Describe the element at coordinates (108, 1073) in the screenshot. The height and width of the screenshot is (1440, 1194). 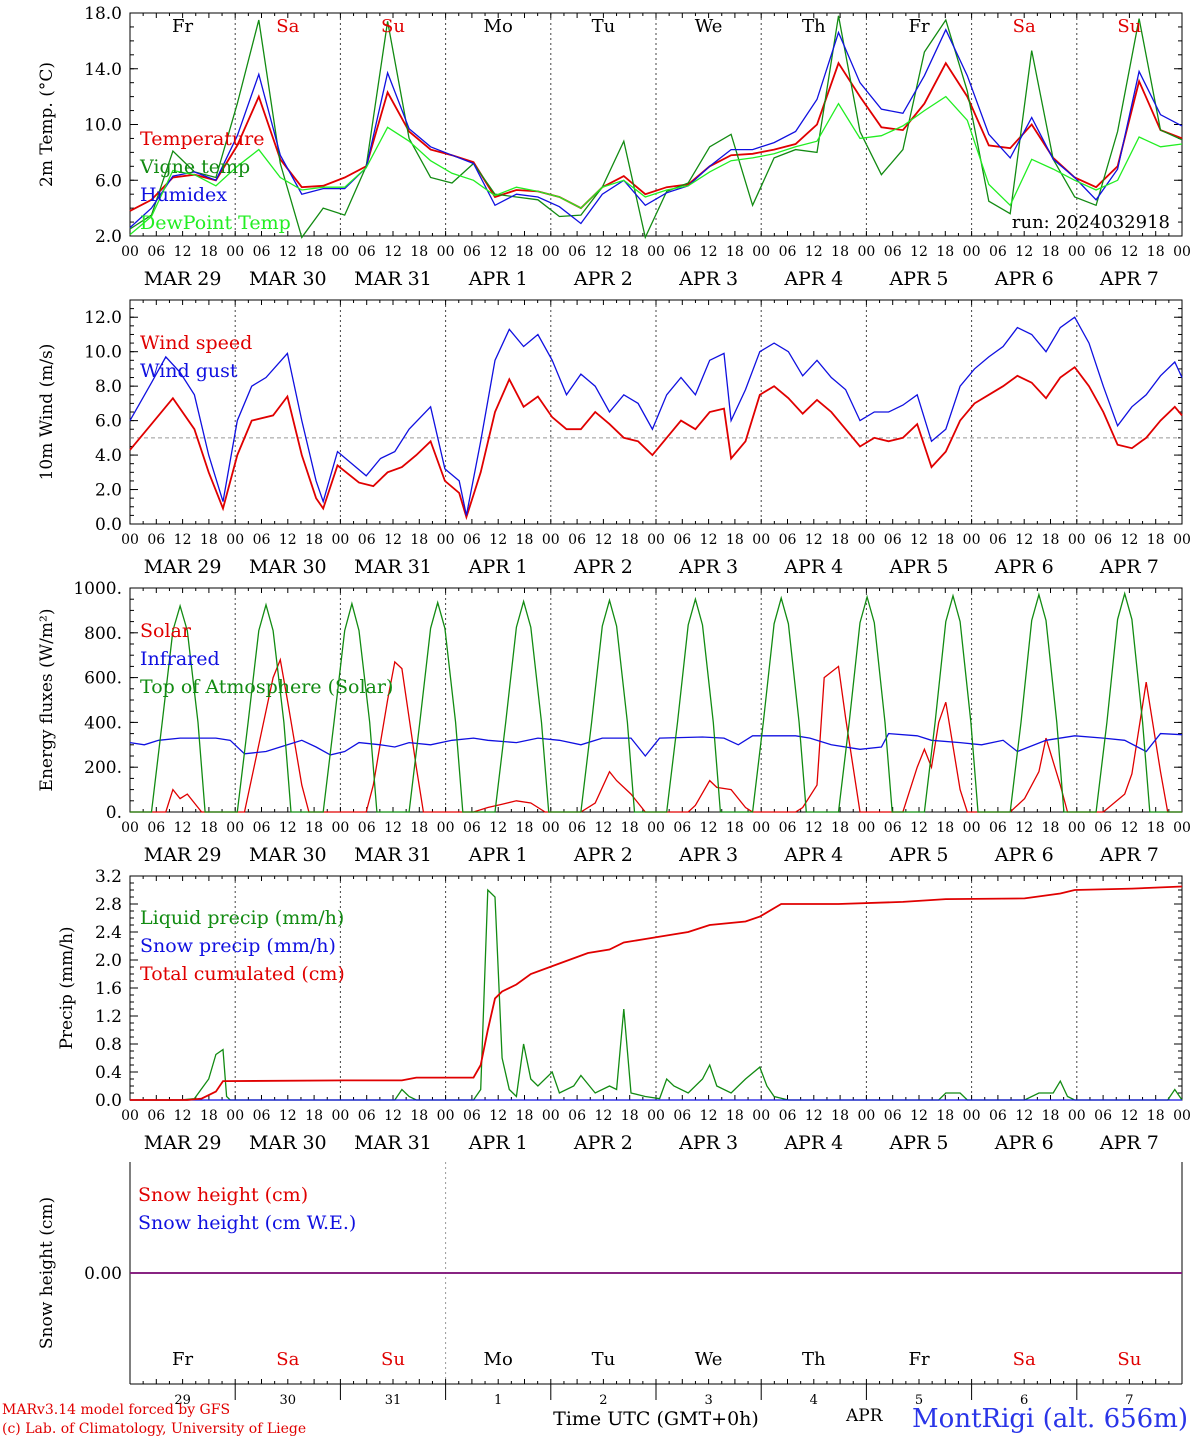
I see `y-tick-label: 0.4` at that location.